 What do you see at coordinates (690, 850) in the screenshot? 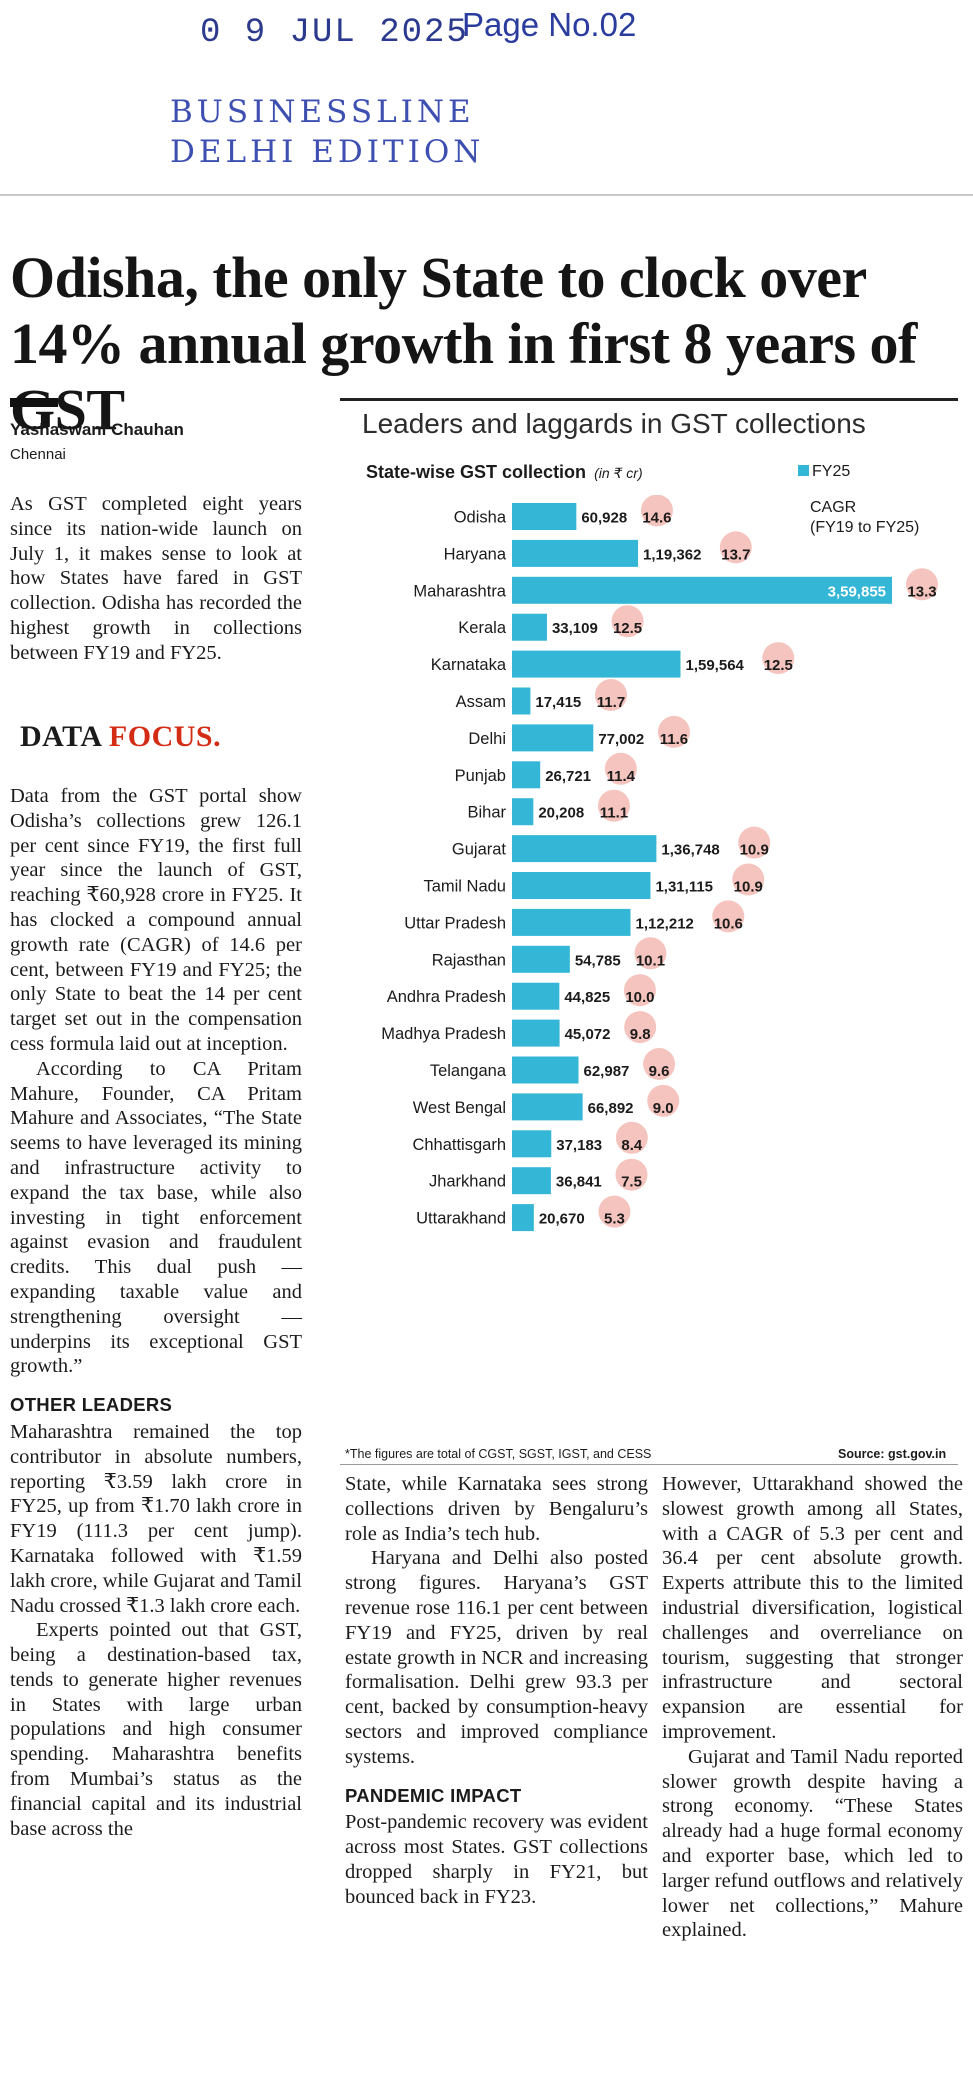
I see `fy25-value-label: 1,36,748` at bounding box center [690, 850].